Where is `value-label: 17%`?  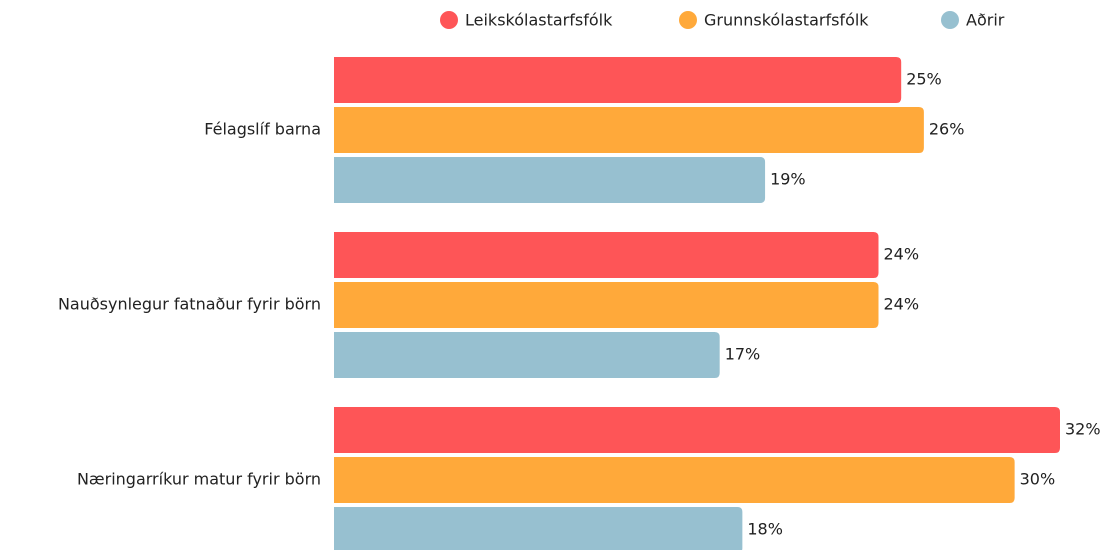
value-label: 17% is located at coordinates (743, 354).